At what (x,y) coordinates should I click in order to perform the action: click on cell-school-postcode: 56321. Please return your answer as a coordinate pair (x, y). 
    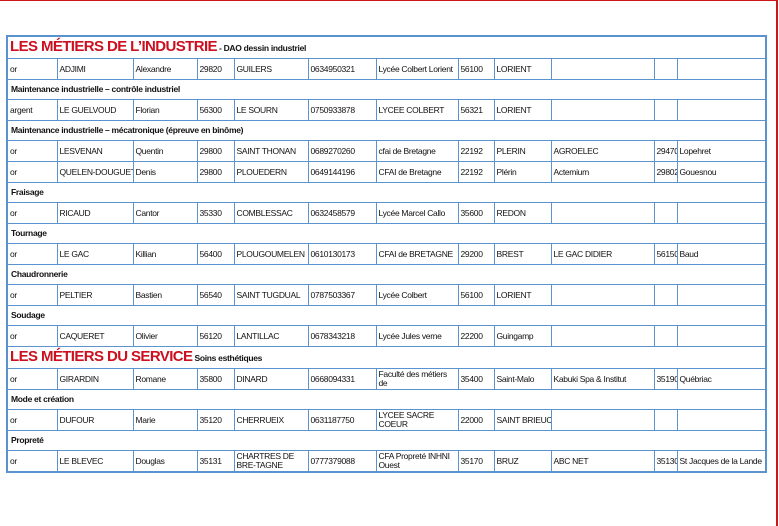
    Looking at the image, I should click on (476, 110).